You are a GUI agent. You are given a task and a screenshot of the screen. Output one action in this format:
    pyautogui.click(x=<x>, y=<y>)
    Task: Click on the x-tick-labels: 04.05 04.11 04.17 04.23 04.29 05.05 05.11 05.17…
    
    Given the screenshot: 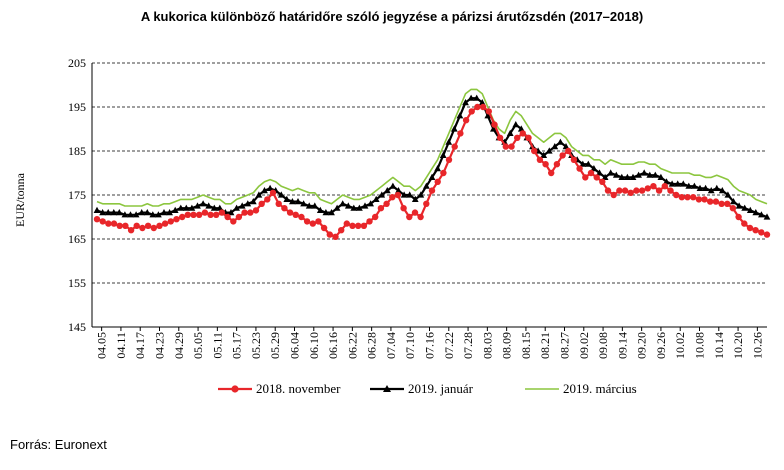 What is the action you would take?
    pyautogui.click(x=430, y=345)
    